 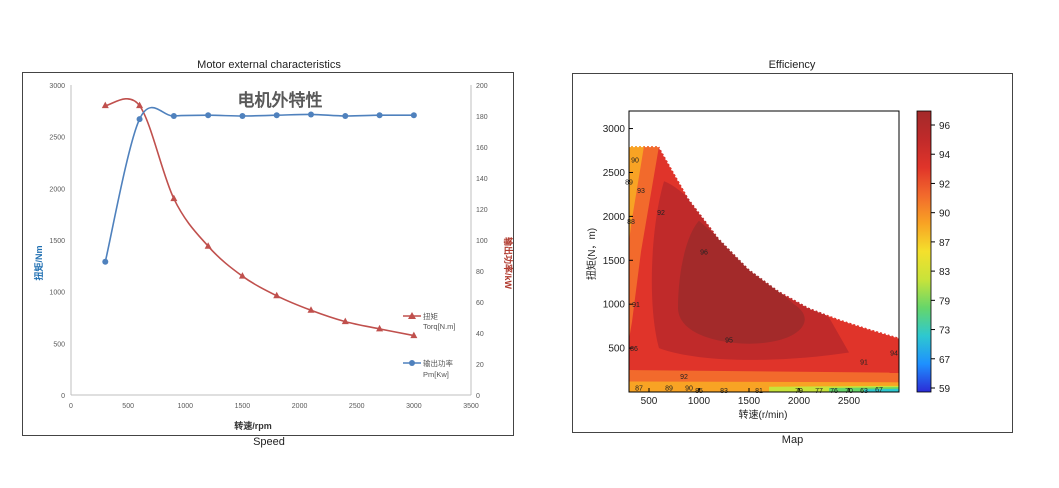 What do you see at coordinates (641, 191) in the screenshot?
I see `contour-label: 93` at bounding box center [641, 191].